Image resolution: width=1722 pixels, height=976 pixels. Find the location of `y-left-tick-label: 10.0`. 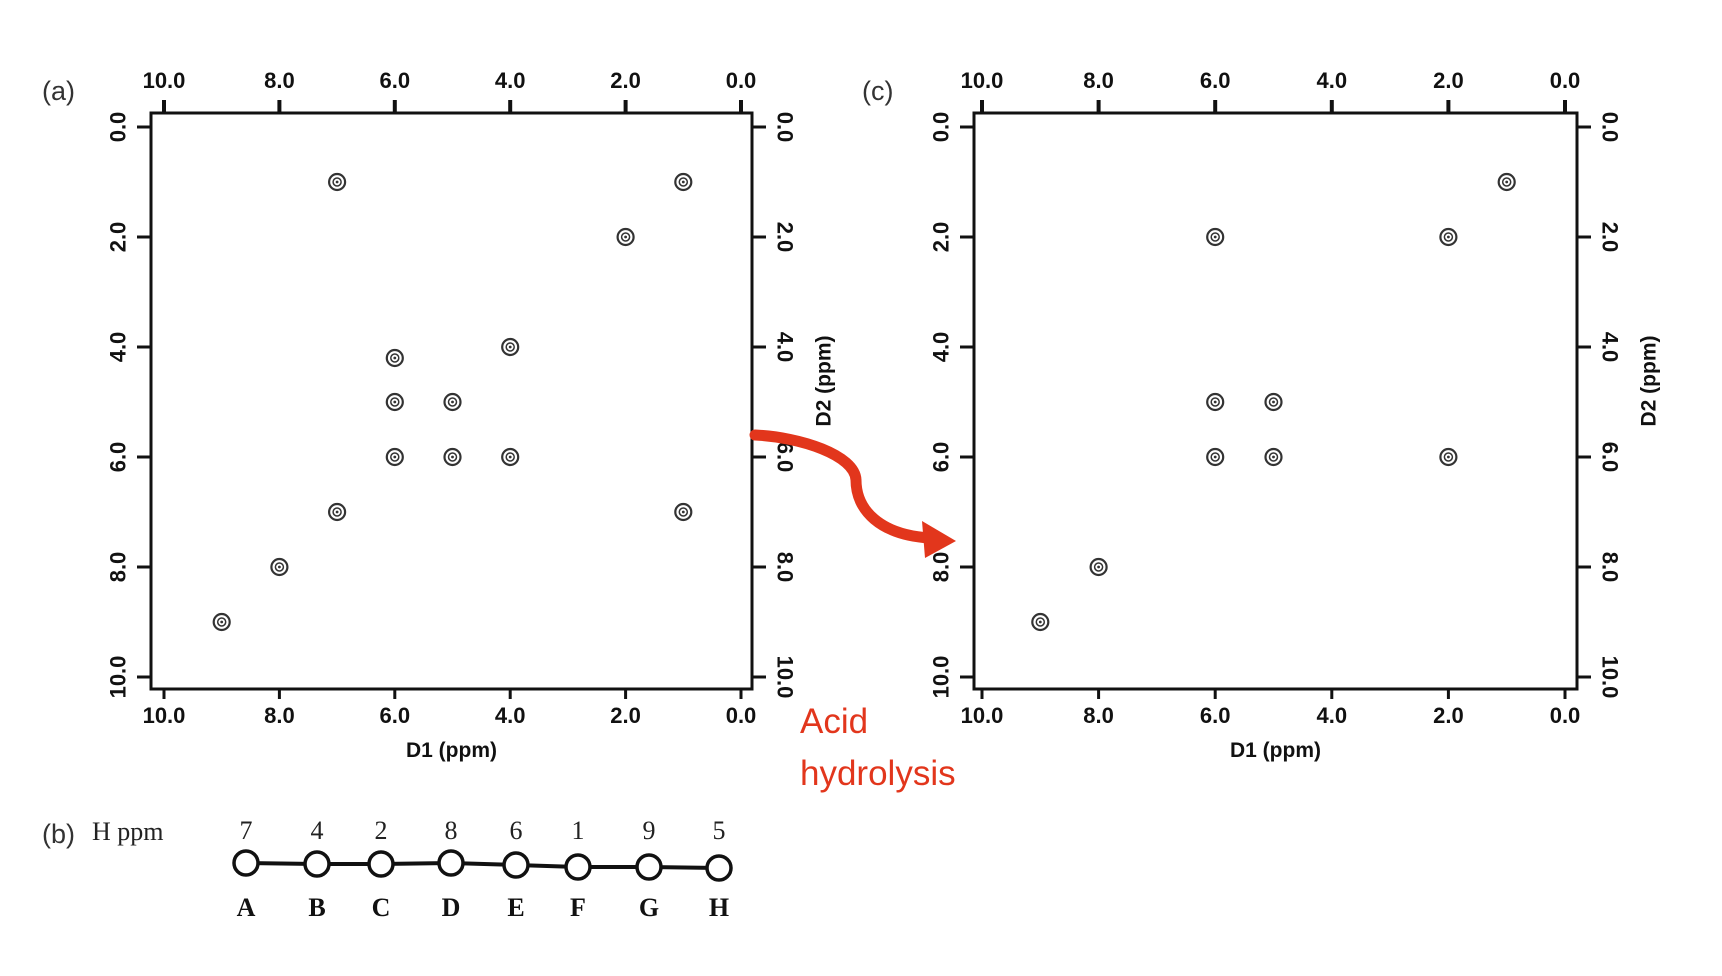

y-left-tick-label: 10.0 is located at coordinates (118, 677).